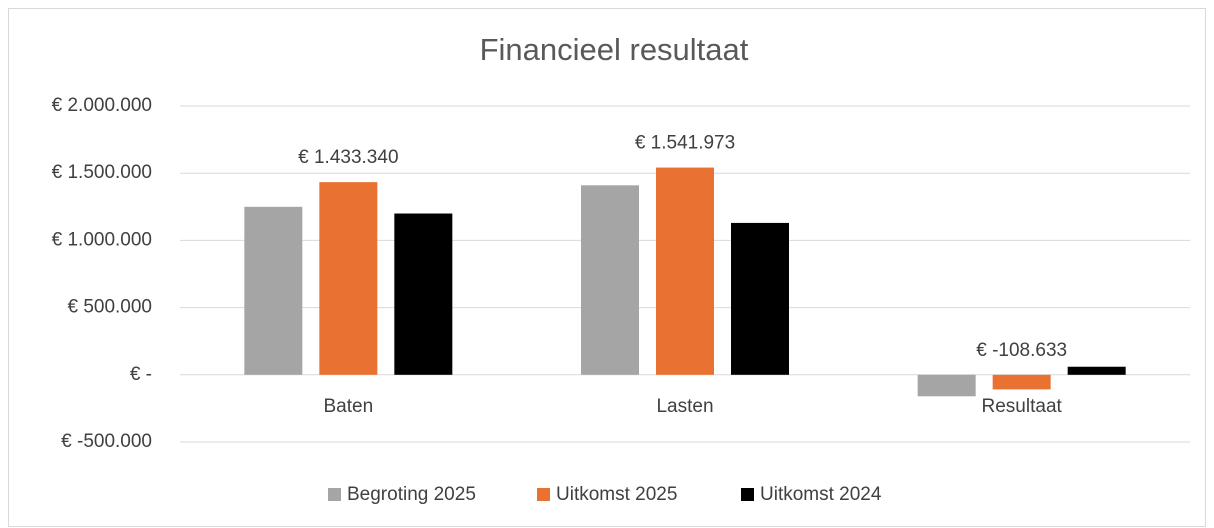 The width and height of the screenshot is (1214, 528). Describe the element at coordinates (821, 494) in the screenshot. I see `legend-label: Uitkomst 2024` at that location.